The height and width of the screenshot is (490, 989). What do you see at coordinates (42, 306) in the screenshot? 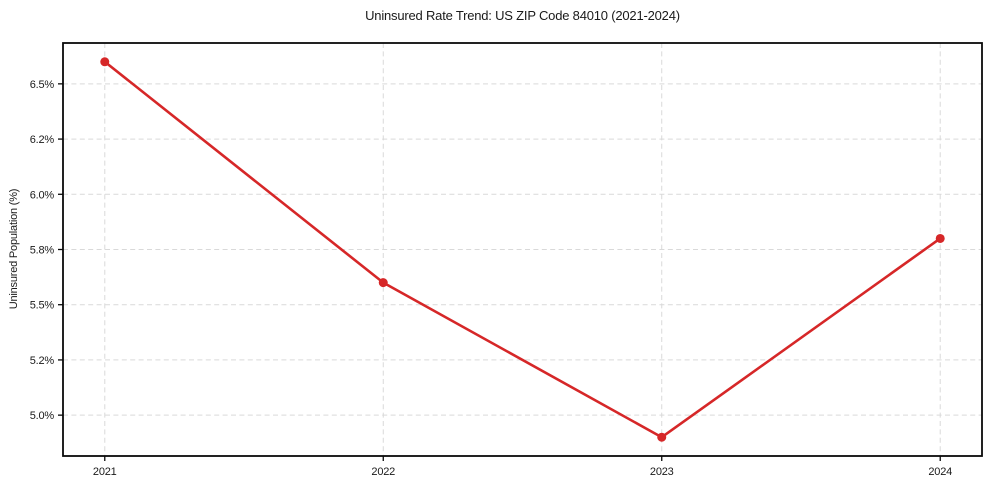
I see `y-tick-label: 5.5%` at bounding box center [42, 306].